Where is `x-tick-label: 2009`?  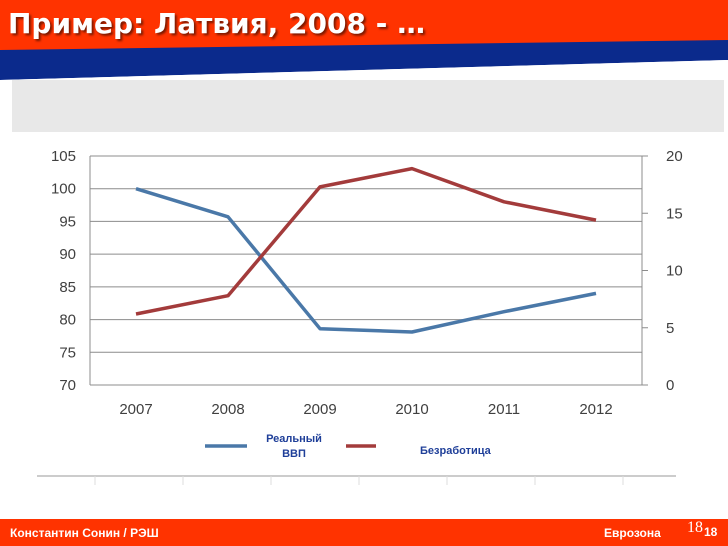
x-tick-label: 2009 is located at coordinates (319, 409).